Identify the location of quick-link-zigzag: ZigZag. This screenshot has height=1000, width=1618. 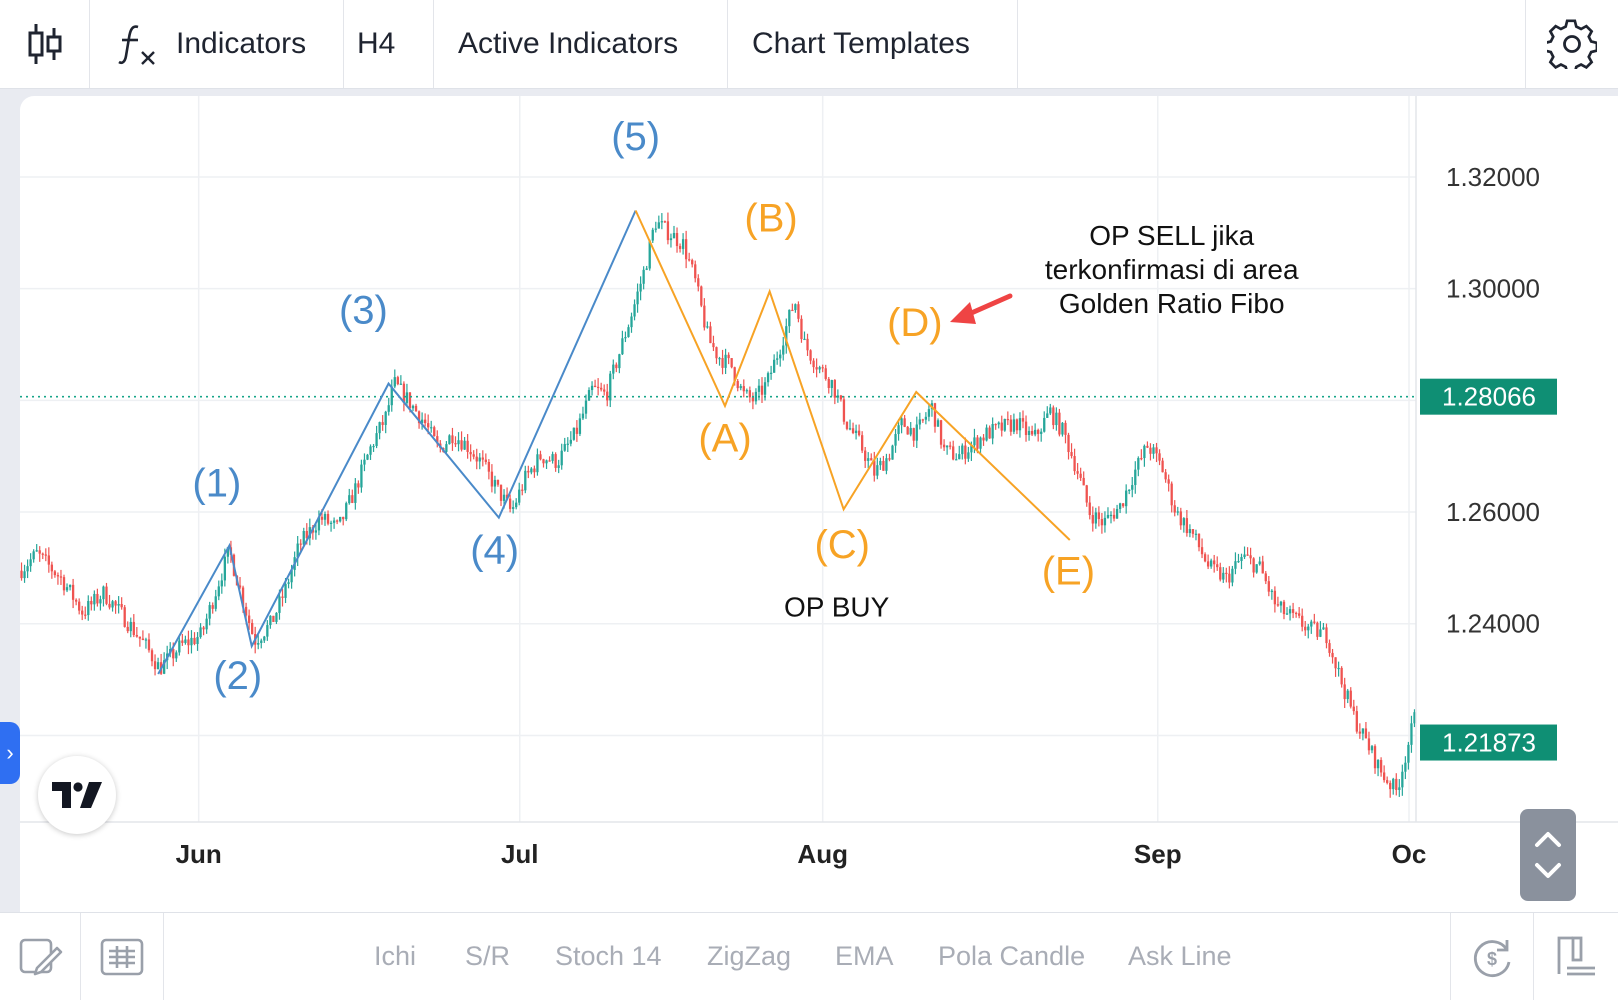
(749, 956).